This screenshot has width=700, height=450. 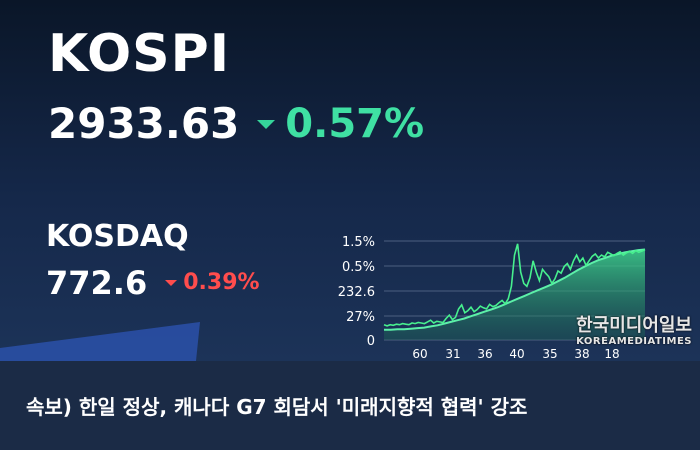 I want to click on y-axis-labels: 1.5% 0.5% 232.6 27% 0, so click(x=356, y=292).